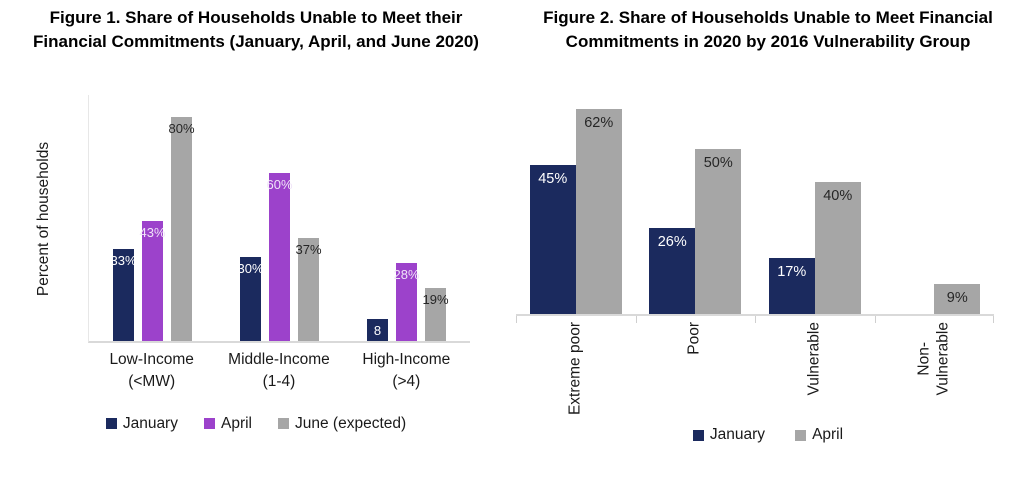  What do you see at coordinates (575, 369) in the screenshot?
I see `x-axis-label: Extreme poor` at bounding box center [575, 369].